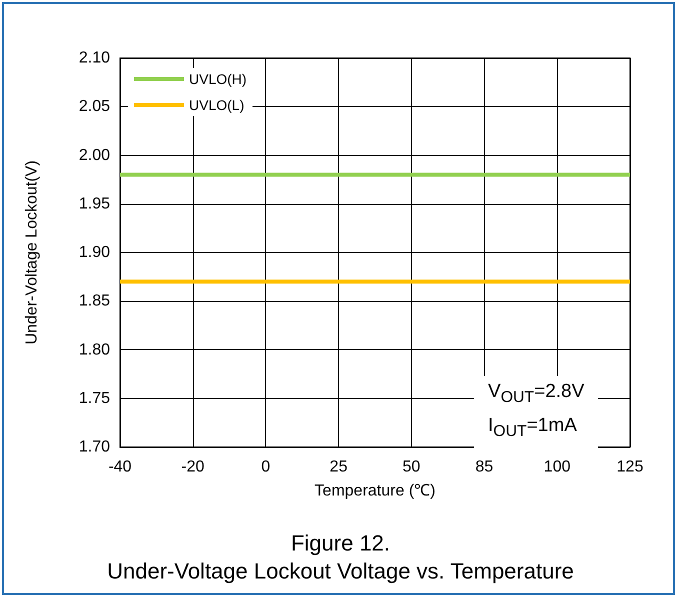 This screenshot has height=601, width=681. Describe the element at coordinates (120, 467) in the screenshot. I see `x-tick-label: -40` at that location.